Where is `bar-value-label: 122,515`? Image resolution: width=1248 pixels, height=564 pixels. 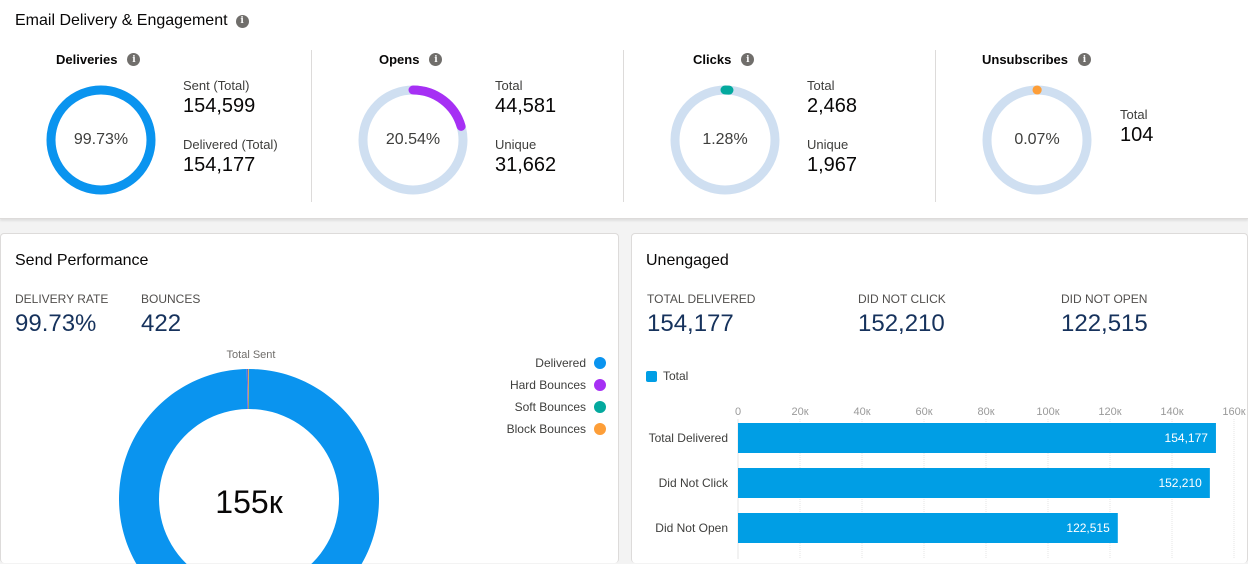 bar-value-label: 122,515 is located at coordinates (1088, 528).